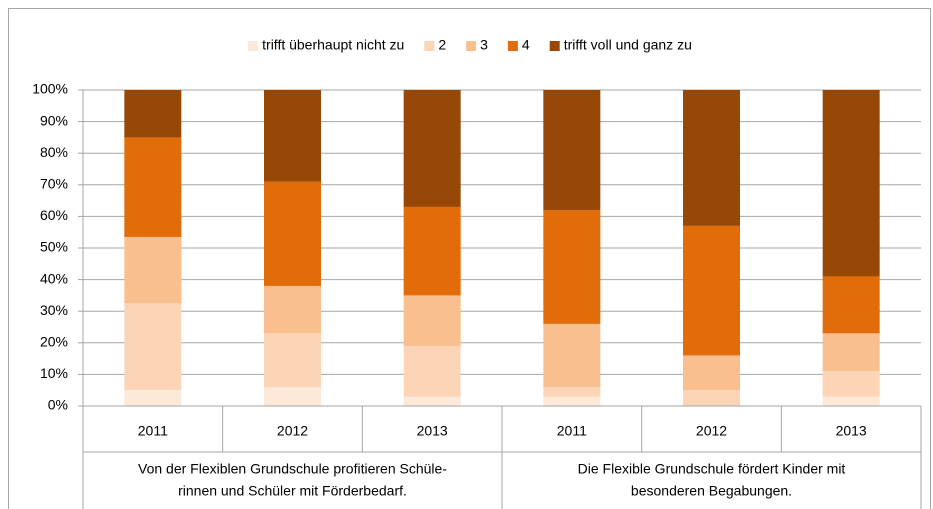  What do you see at coordinates (54, 215) in the screenshot?
I see `y-tick-label: 60%` at bounding box center [54, 215].